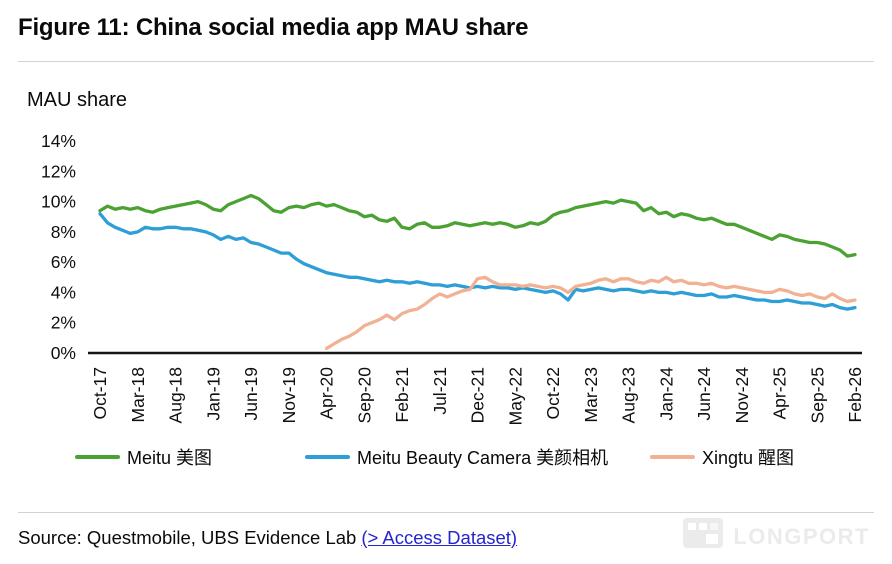 This screenshot has height=564, width=892. Describe the element at coordinates (748, 458) in the screenshot. I see `legend-label: Xingtu 醒图` at that location.